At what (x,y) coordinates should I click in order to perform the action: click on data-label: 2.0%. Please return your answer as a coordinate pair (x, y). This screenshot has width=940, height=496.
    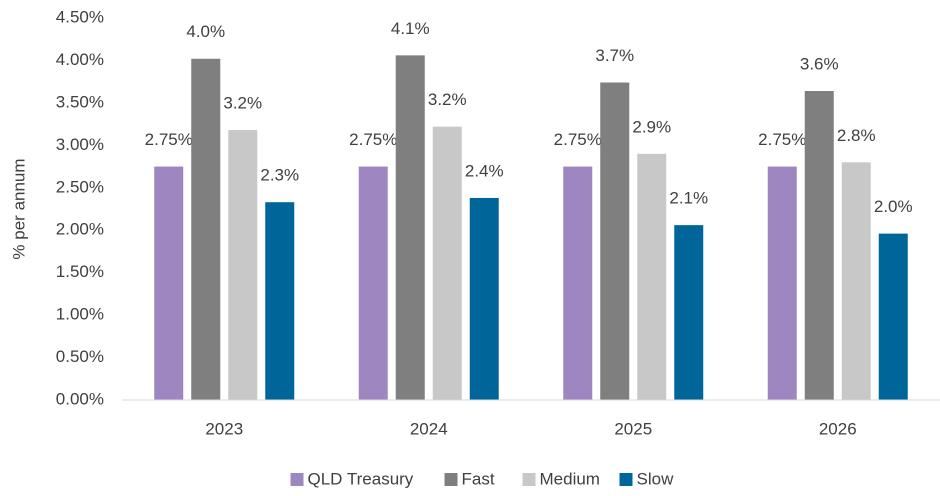
    Looking at the image, I should click on (893, 206).